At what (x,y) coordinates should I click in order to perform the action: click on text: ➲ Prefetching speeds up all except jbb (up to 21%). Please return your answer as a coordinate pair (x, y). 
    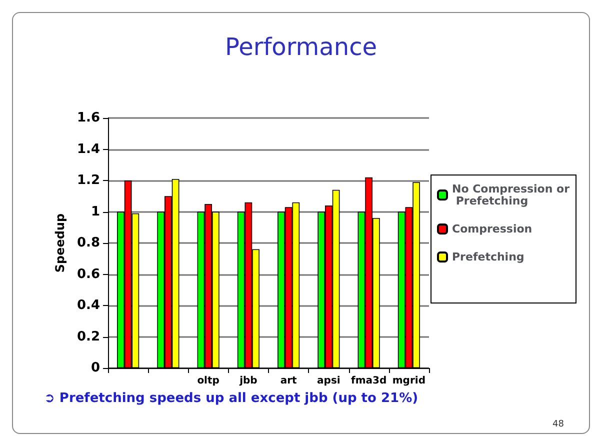
    Looking at the image, I should click on (231, 398).